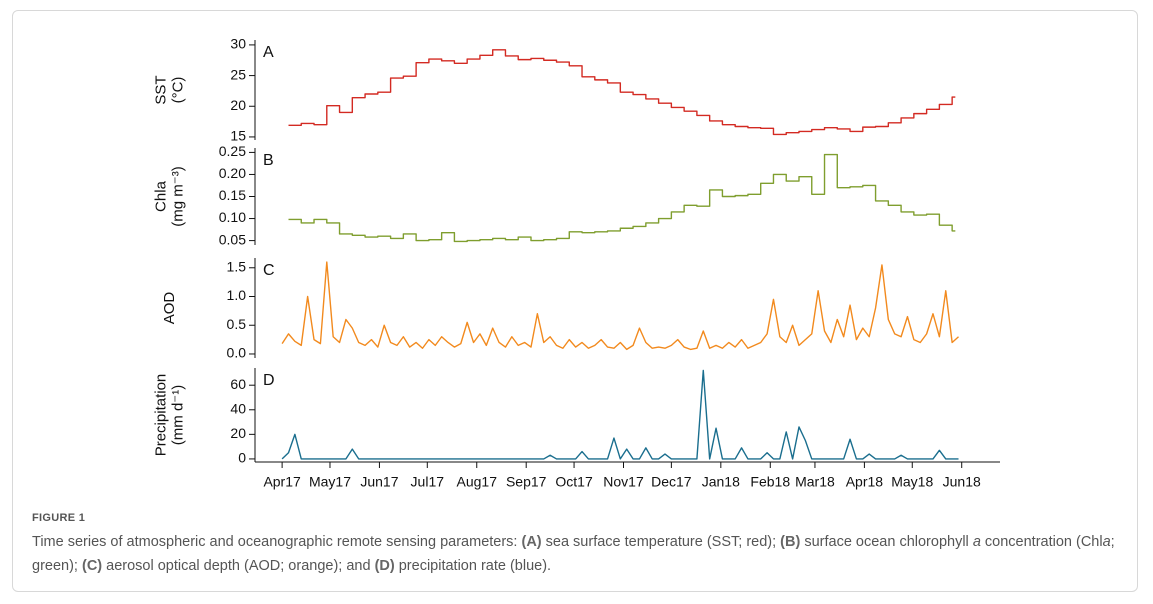 The height and width of the screenshot is (604, 1153). What do you see at coordinates (238, 136) in the screenshot?
I see `y-tick-label: 15` at bounding box center [238, 136].